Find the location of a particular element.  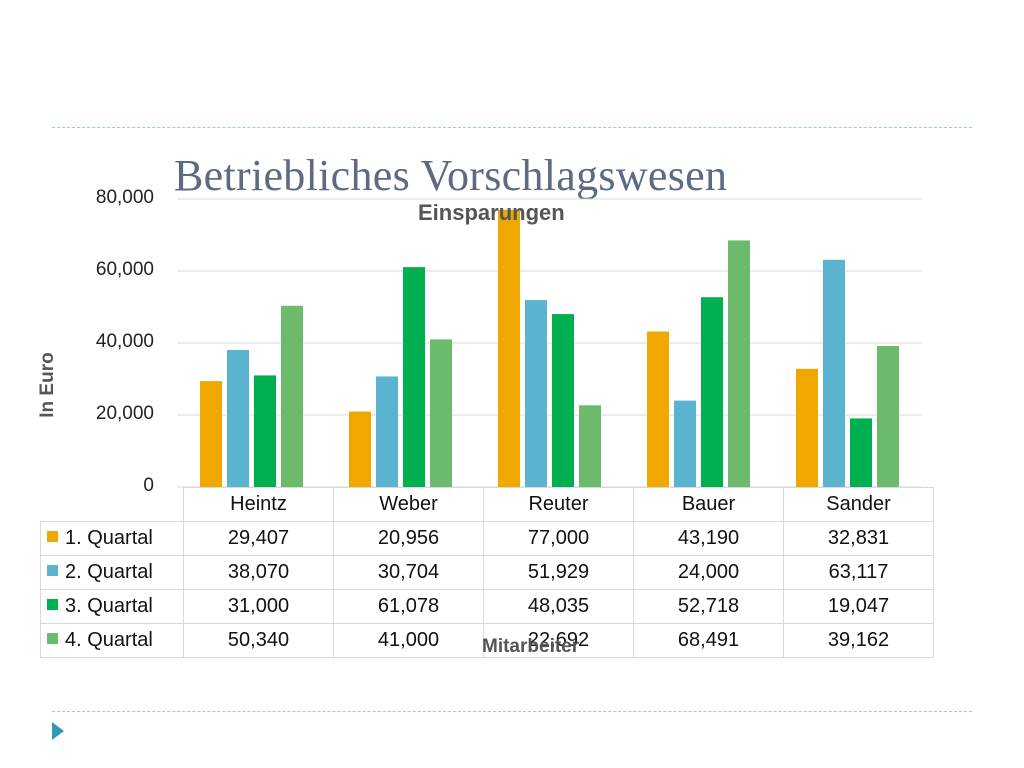

legend-entry: 4. Quartal is located at coordinates (112, 640).